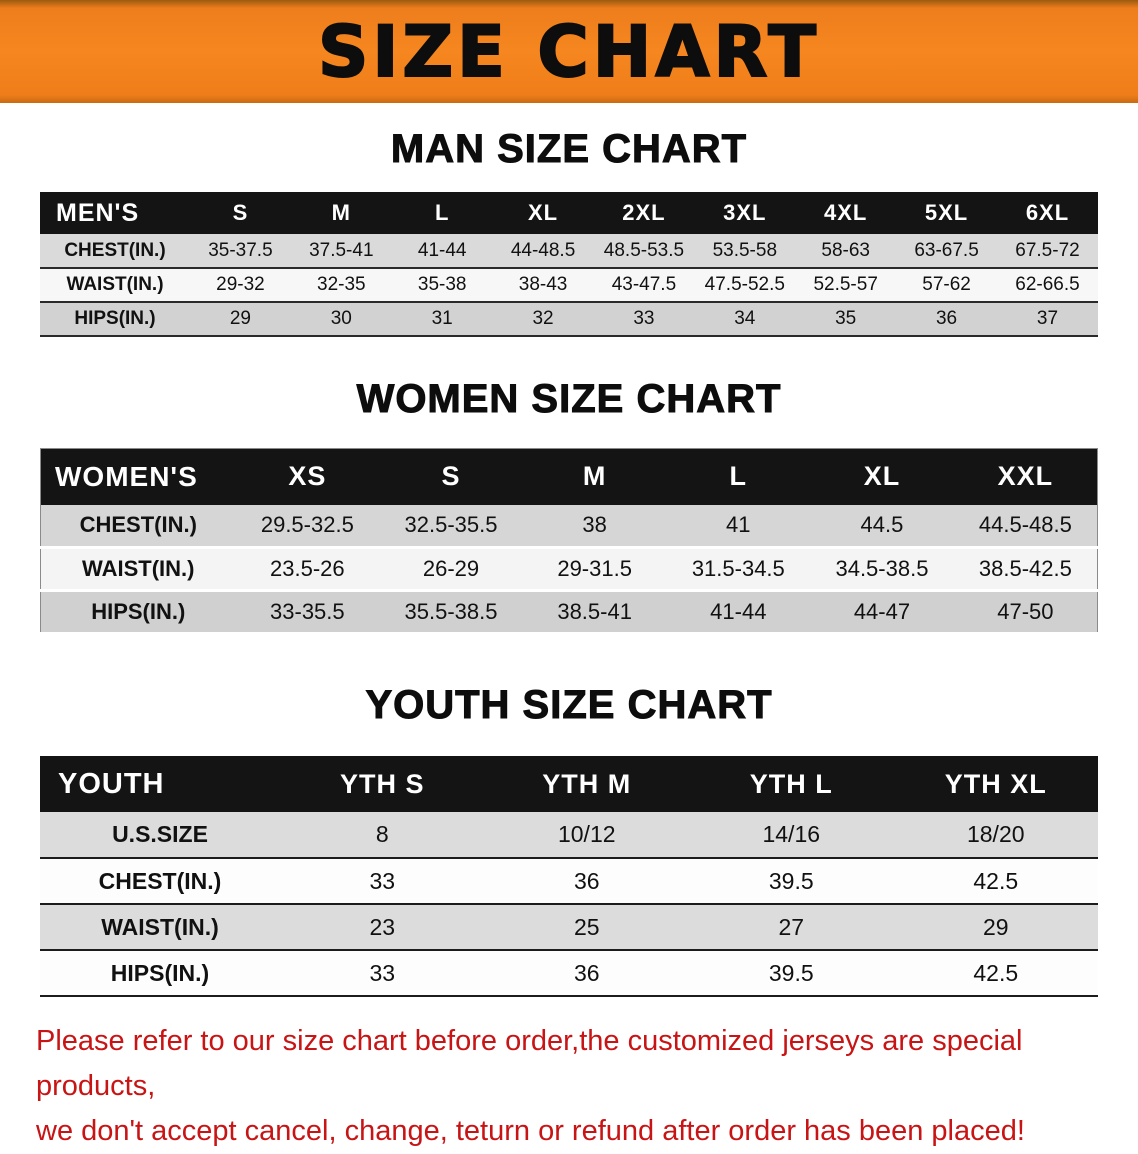 The image size is (1138, 1154). I want to click on measurement-value: 30, so click(341, 318).